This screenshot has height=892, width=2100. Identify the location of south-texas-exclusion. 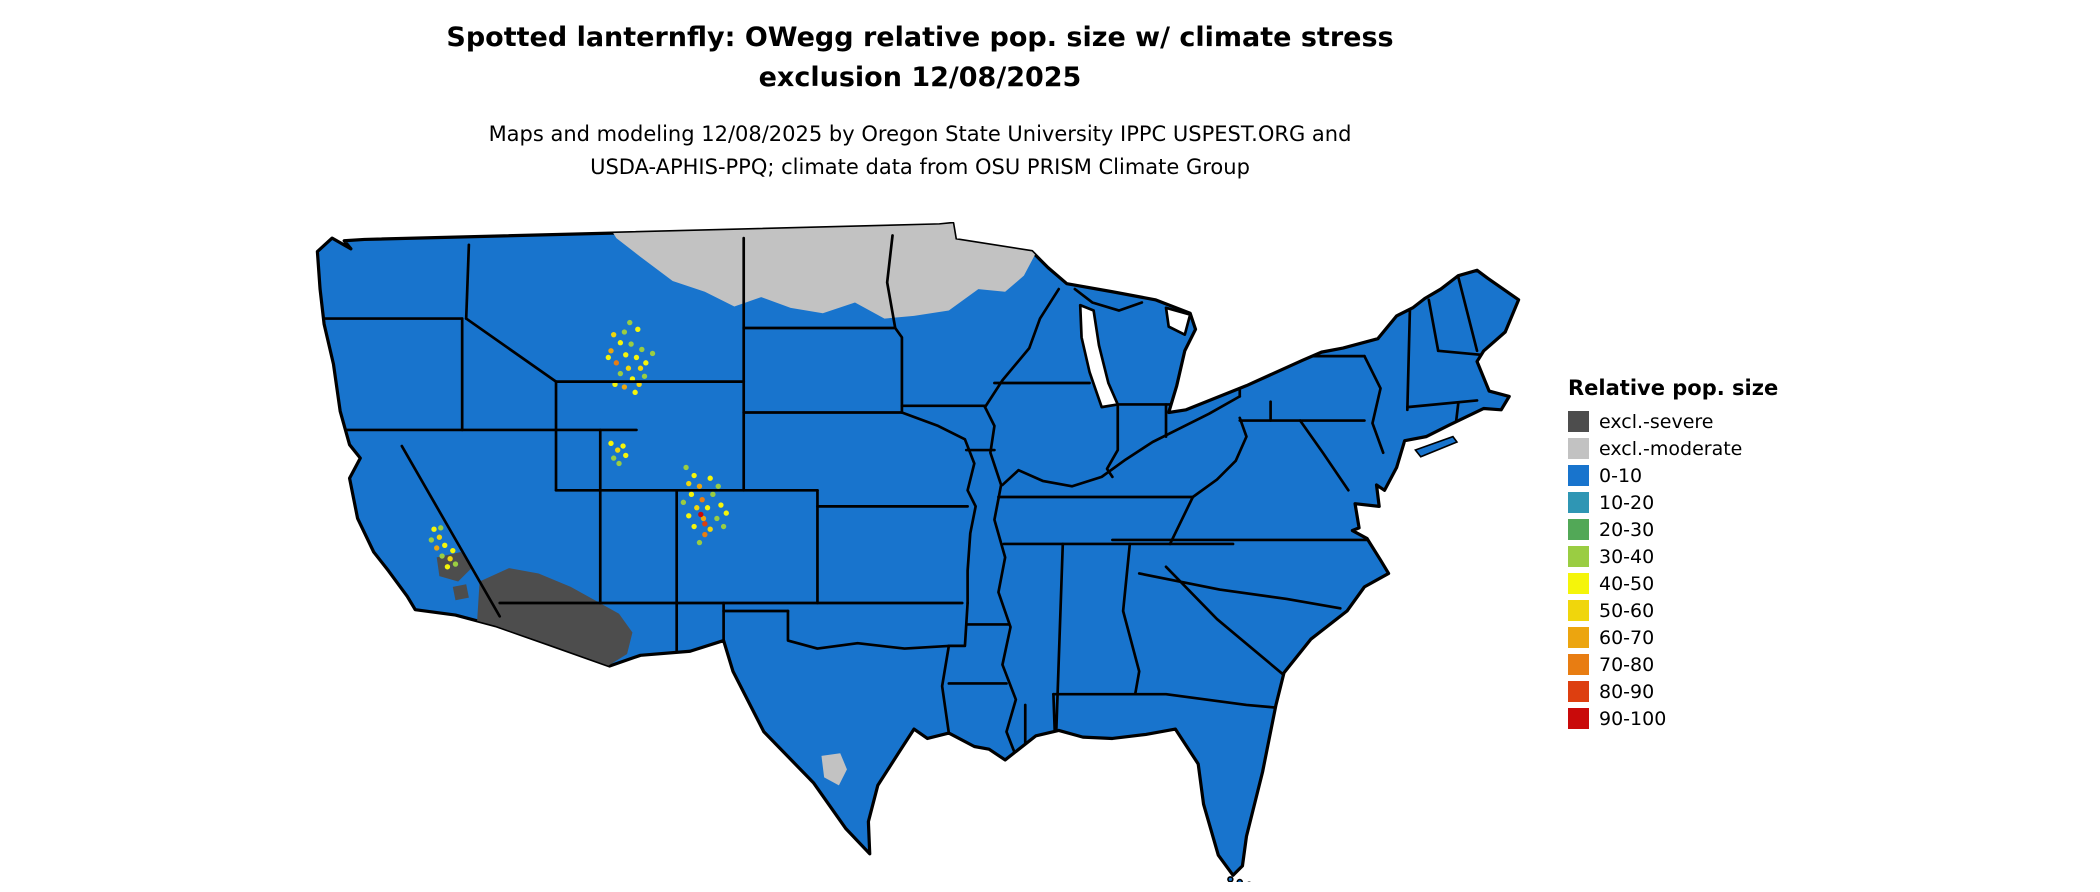
(834, 769).